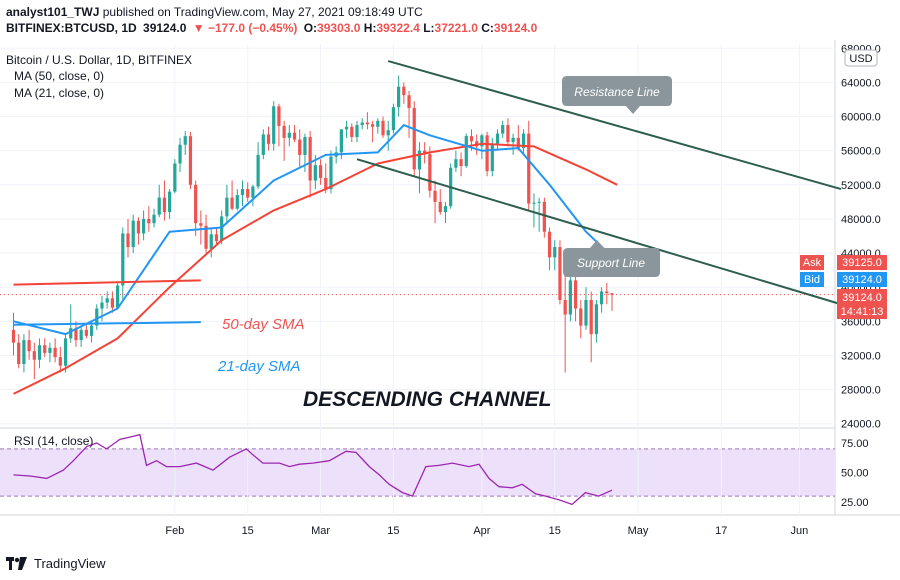 The width and height of the screenshot is (900, 580). I want to click on rsi-line, so click(313, 469).